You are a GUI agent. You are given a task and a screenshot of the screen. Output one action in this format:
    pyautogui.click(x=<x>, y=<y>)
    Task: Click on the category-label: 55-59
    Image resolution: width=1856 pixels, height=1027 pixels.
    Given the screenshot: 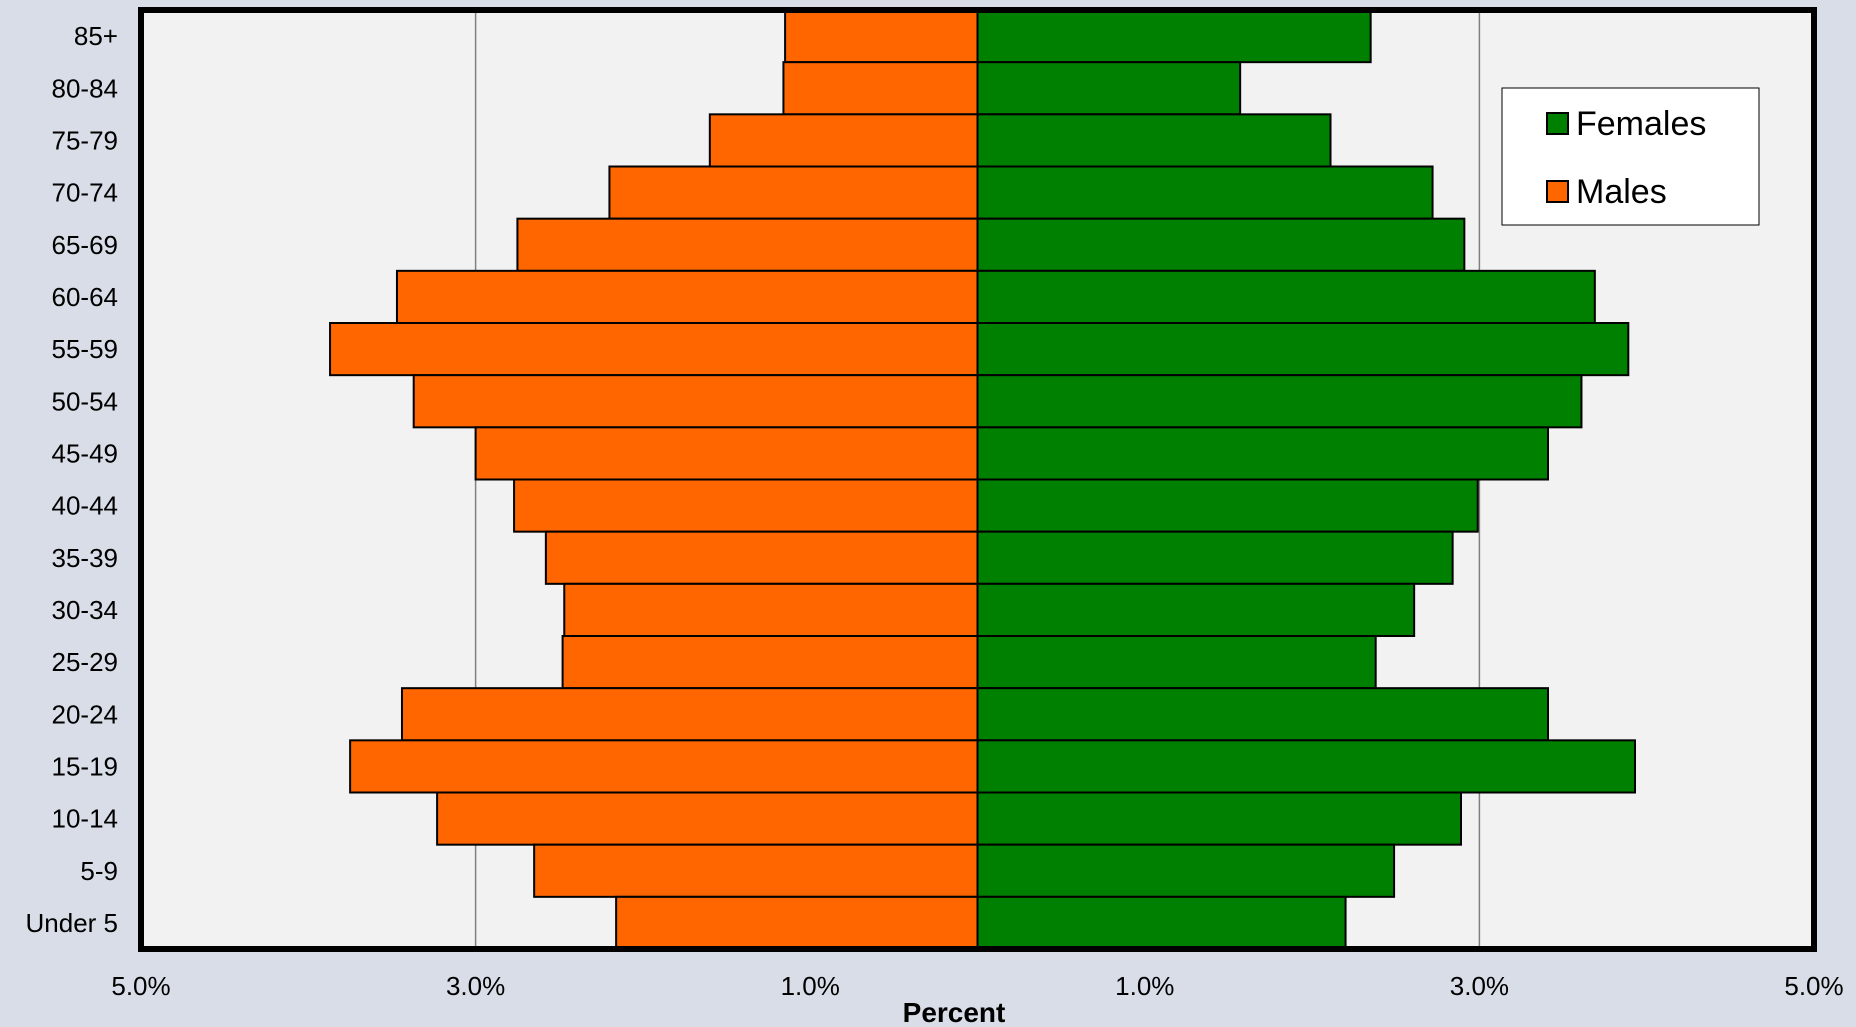 What is the action you would take?
    pyautogui.click(x=85, y=349)
    